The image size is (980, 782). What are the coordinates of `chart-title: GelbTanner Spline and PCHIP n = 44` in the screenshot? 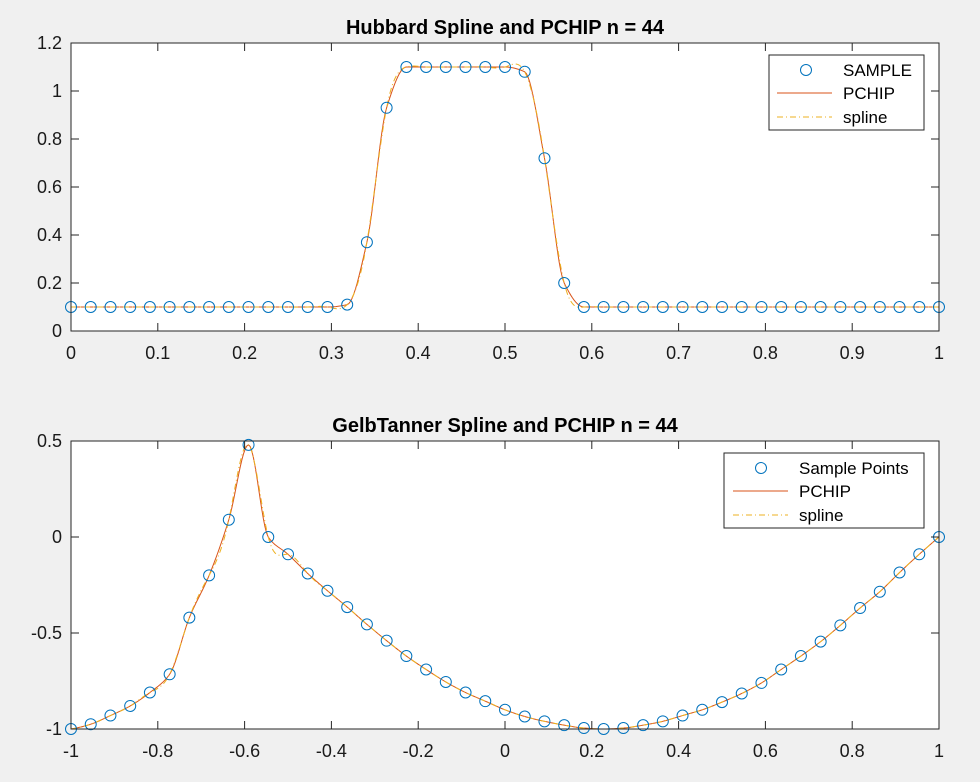 It's located at (505, 426).